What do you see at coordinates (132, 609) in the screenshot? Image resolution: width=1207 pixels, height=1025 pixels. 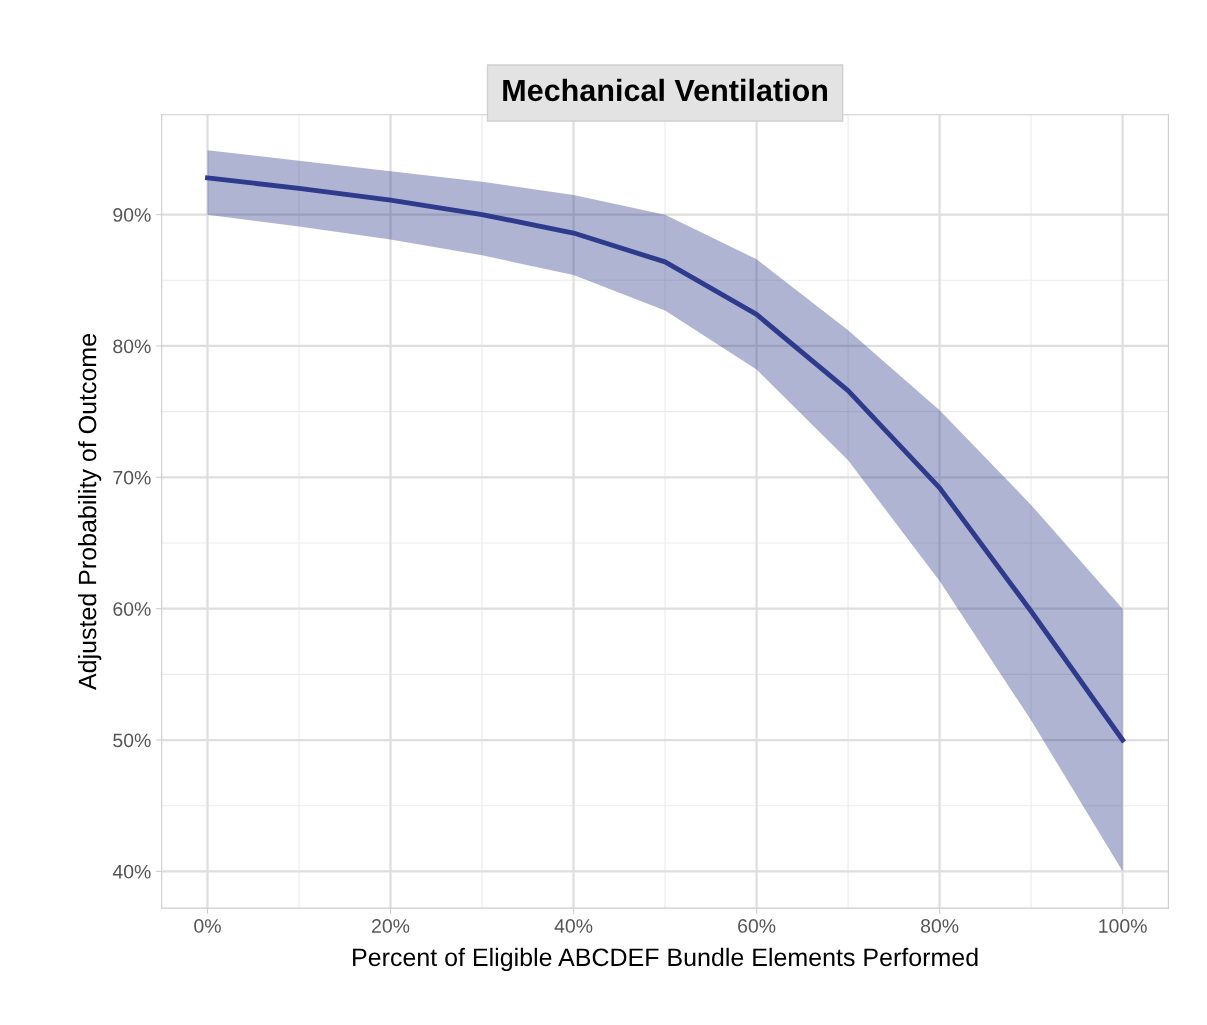 I see `y-tick-label: 60%` at bounding box center [132, 609].